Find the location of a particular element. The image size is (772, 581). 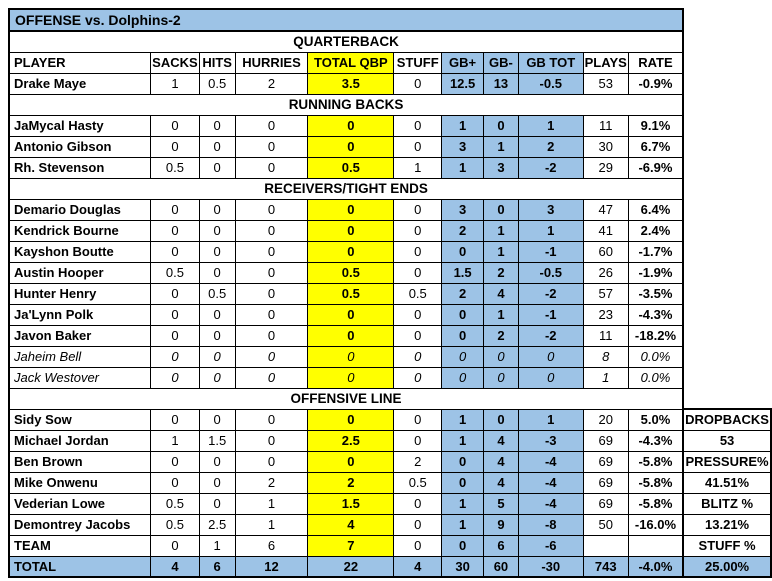

cell-player: Drake Maye is located at coordinates (80, 83).